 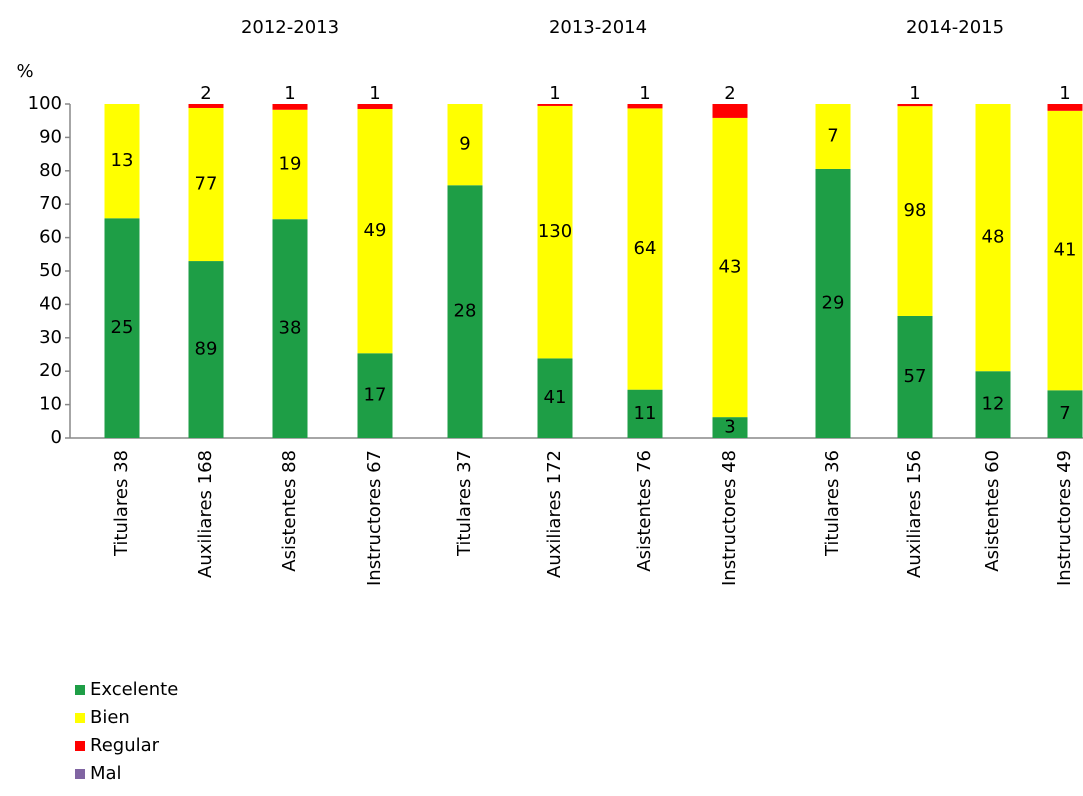 What do you see at coordinates (290, 27) in the screenshot?
I see `group-title: 2012-2013` at bounding box center [290, 27].